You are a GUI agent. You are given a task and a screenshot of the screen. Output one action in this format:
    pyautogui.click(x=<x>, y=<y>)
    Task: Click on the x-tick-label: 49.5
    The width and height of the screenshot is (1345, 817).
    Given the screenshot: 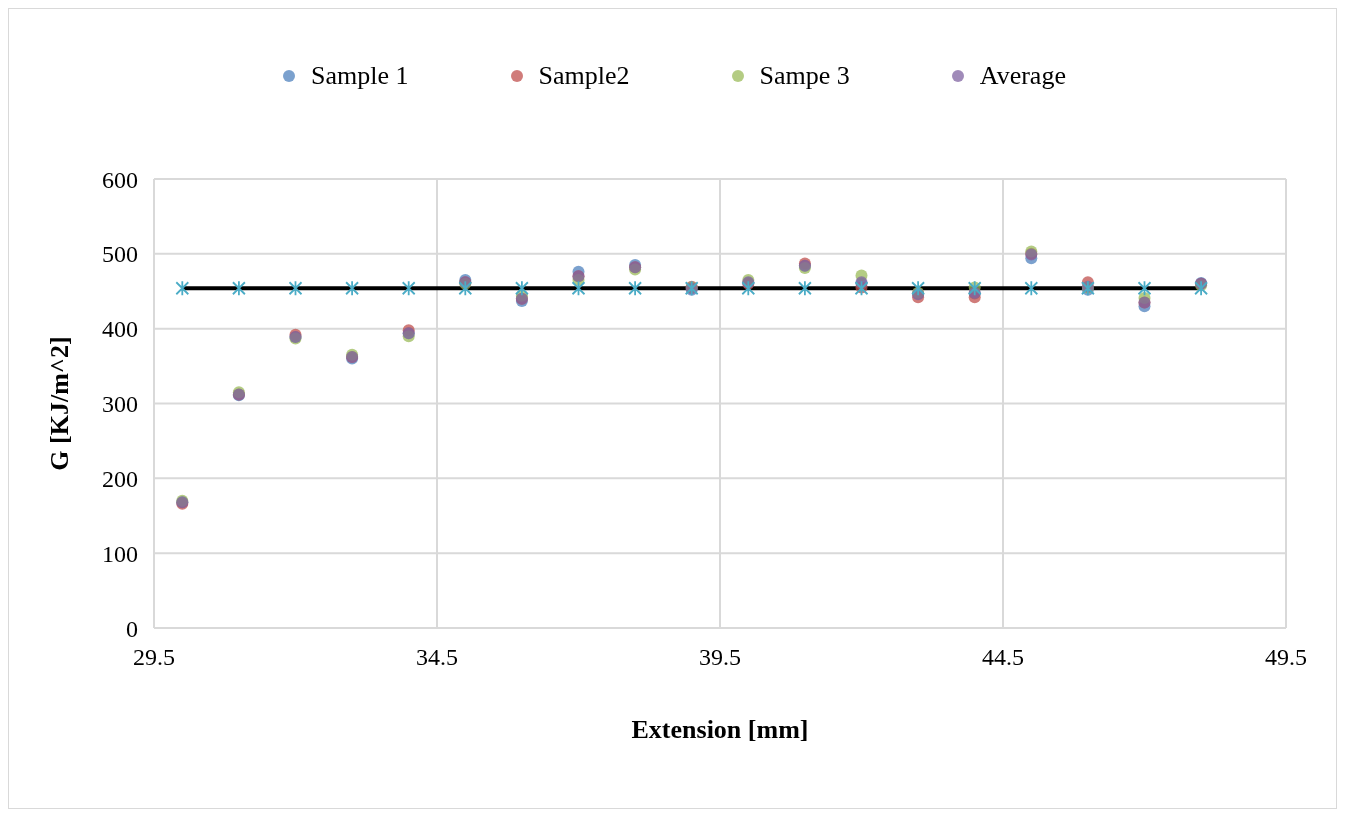 What is the action you would take?
    pyautogui.click(x=1286, y=657)
    